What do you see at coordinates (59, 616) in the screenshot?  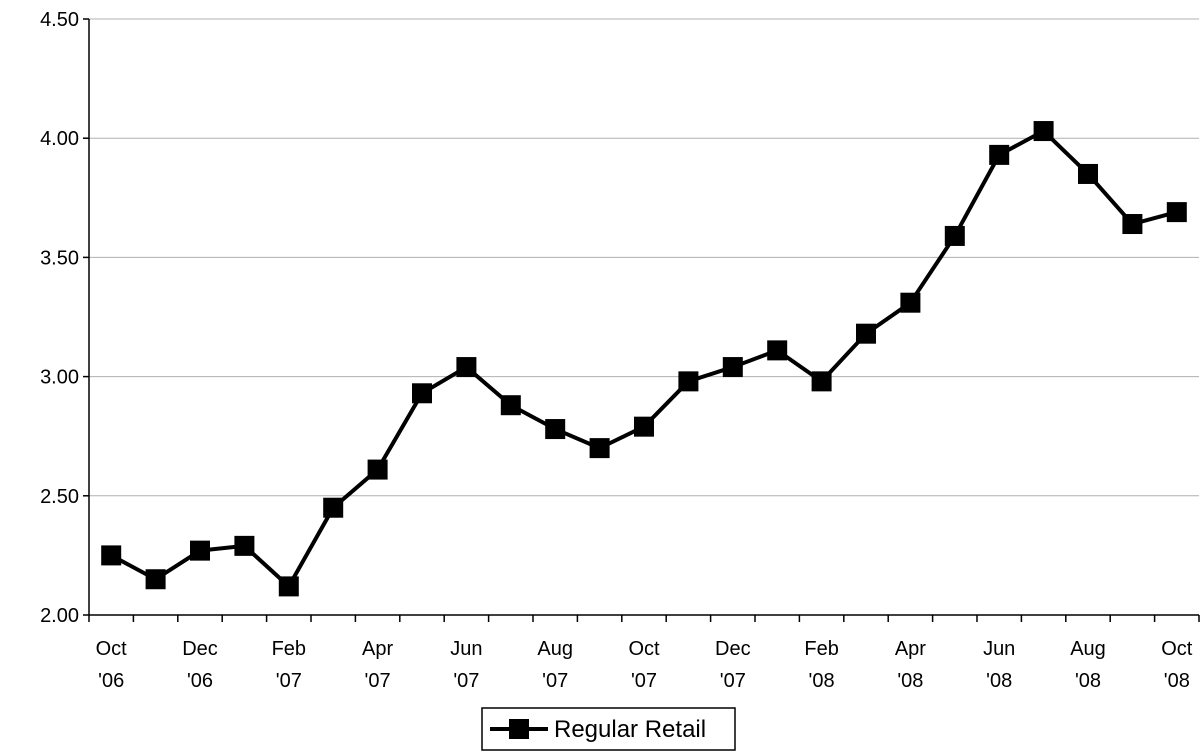 I see `y-tick-label: 2.00` at bounding box center [59, 616].